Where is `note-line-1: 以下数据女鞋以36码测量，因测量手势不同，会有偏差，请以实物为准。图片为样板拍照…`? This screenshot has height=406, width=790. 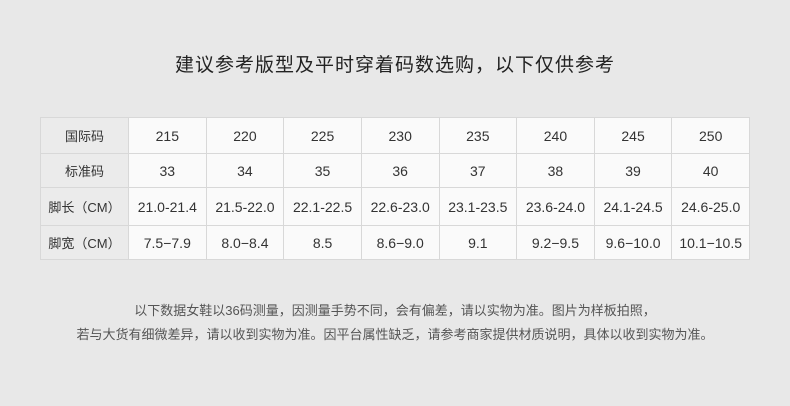 note-line-1: 以下数据女鞋以36码测量，因测量手势不同，会有偏差，请以实物为准。图片为样板拍照… is located at coordinates (395, 310).